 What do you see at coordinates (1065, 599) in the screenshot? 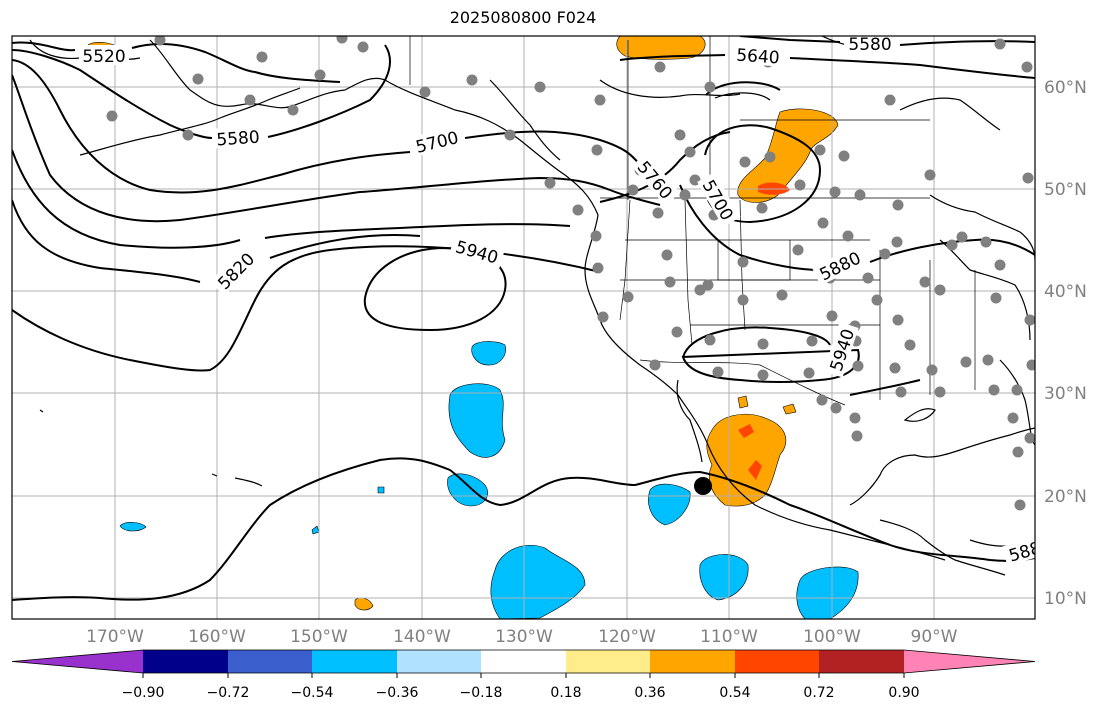
I see `lat-tick-label: 10°N` at bounding box center [1065, 599].